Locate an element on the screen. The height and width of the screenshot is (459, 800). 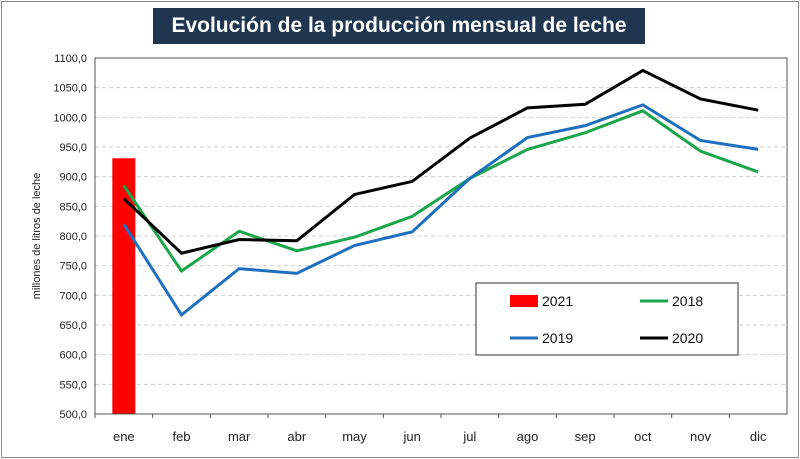
x-tick-label: mar is located at coordinates (239, 436).